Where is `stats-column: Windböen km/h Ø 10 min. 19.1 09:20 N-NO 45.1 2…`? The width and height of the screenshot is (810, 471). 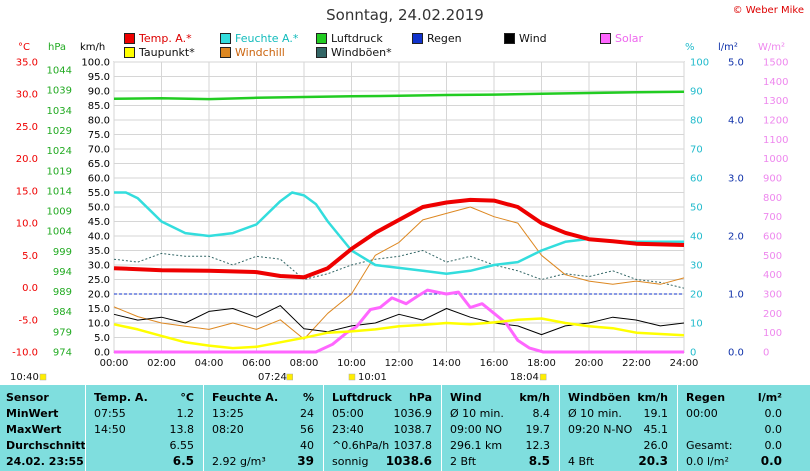
stats-column: Windböen km/h Ø 10 min. 19.1 09:20 N-NO 45.1 2… is located at coordinates (619, 428).